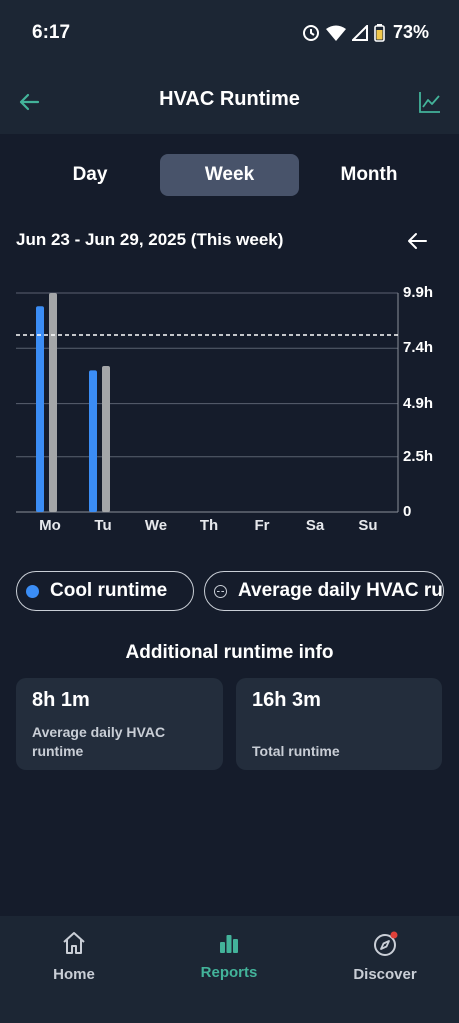 The height and width of the screenshot is (1023, 459). What do you see at coordinates (410, 32) in the screenshot?
I see `battery-percent: 73%` at bounding box center [410, 32].